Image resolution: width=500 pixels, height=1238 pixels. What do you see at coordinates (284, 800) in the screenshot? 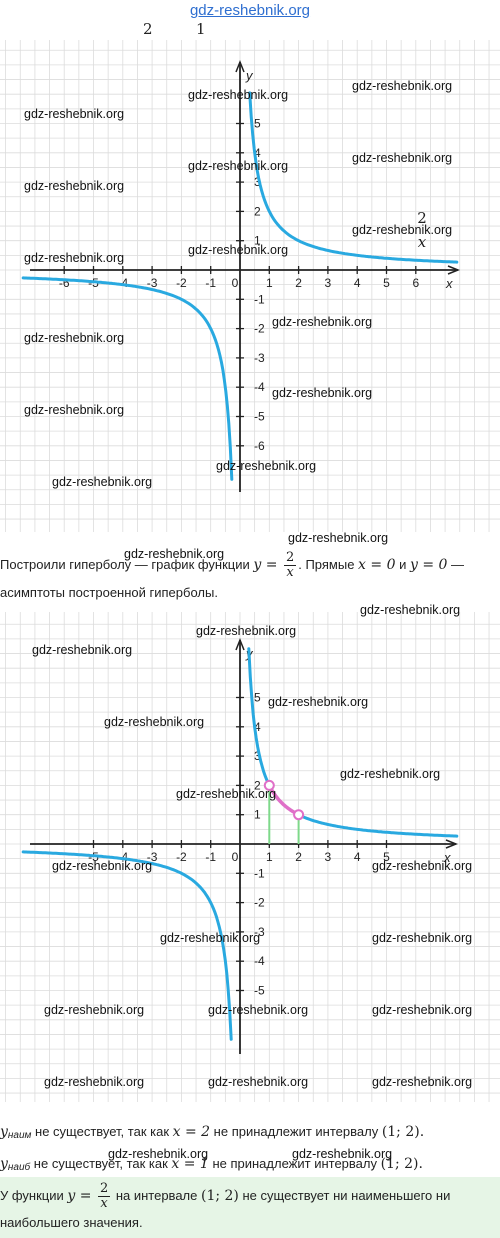
I see `interval-highlight` at bounding box center [284, 800].